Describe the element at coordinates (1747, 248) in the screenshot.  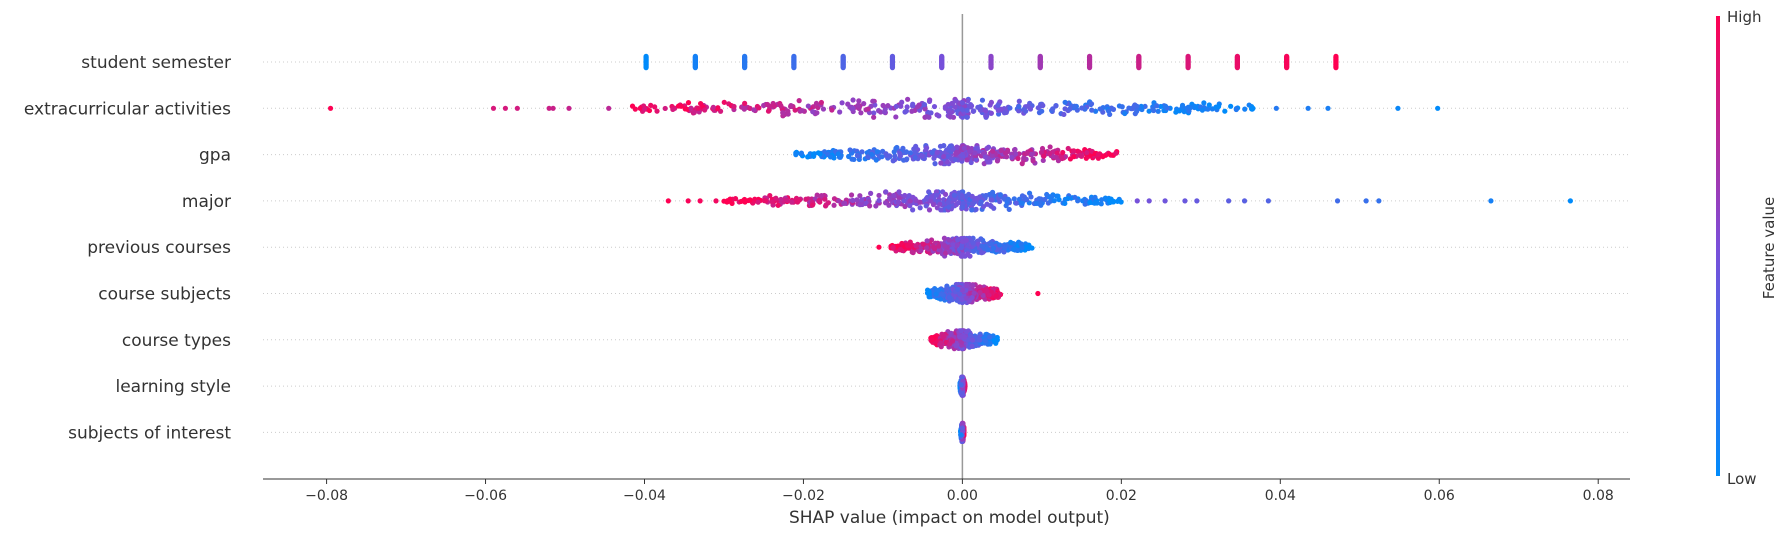
I see `colorbar: High Low Feature value` at that location.